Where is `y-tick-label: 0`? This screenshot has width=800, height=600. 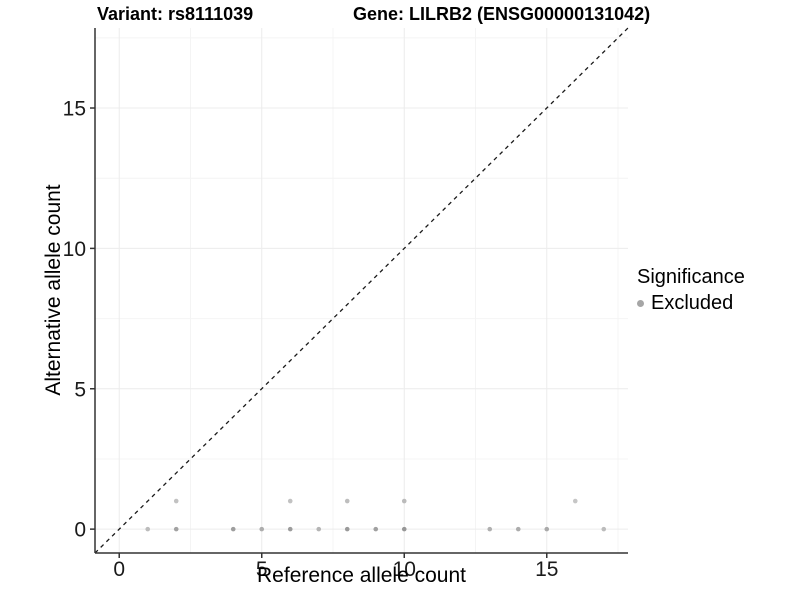
y-tick-label: 0 is located at coordinates (80, 530).